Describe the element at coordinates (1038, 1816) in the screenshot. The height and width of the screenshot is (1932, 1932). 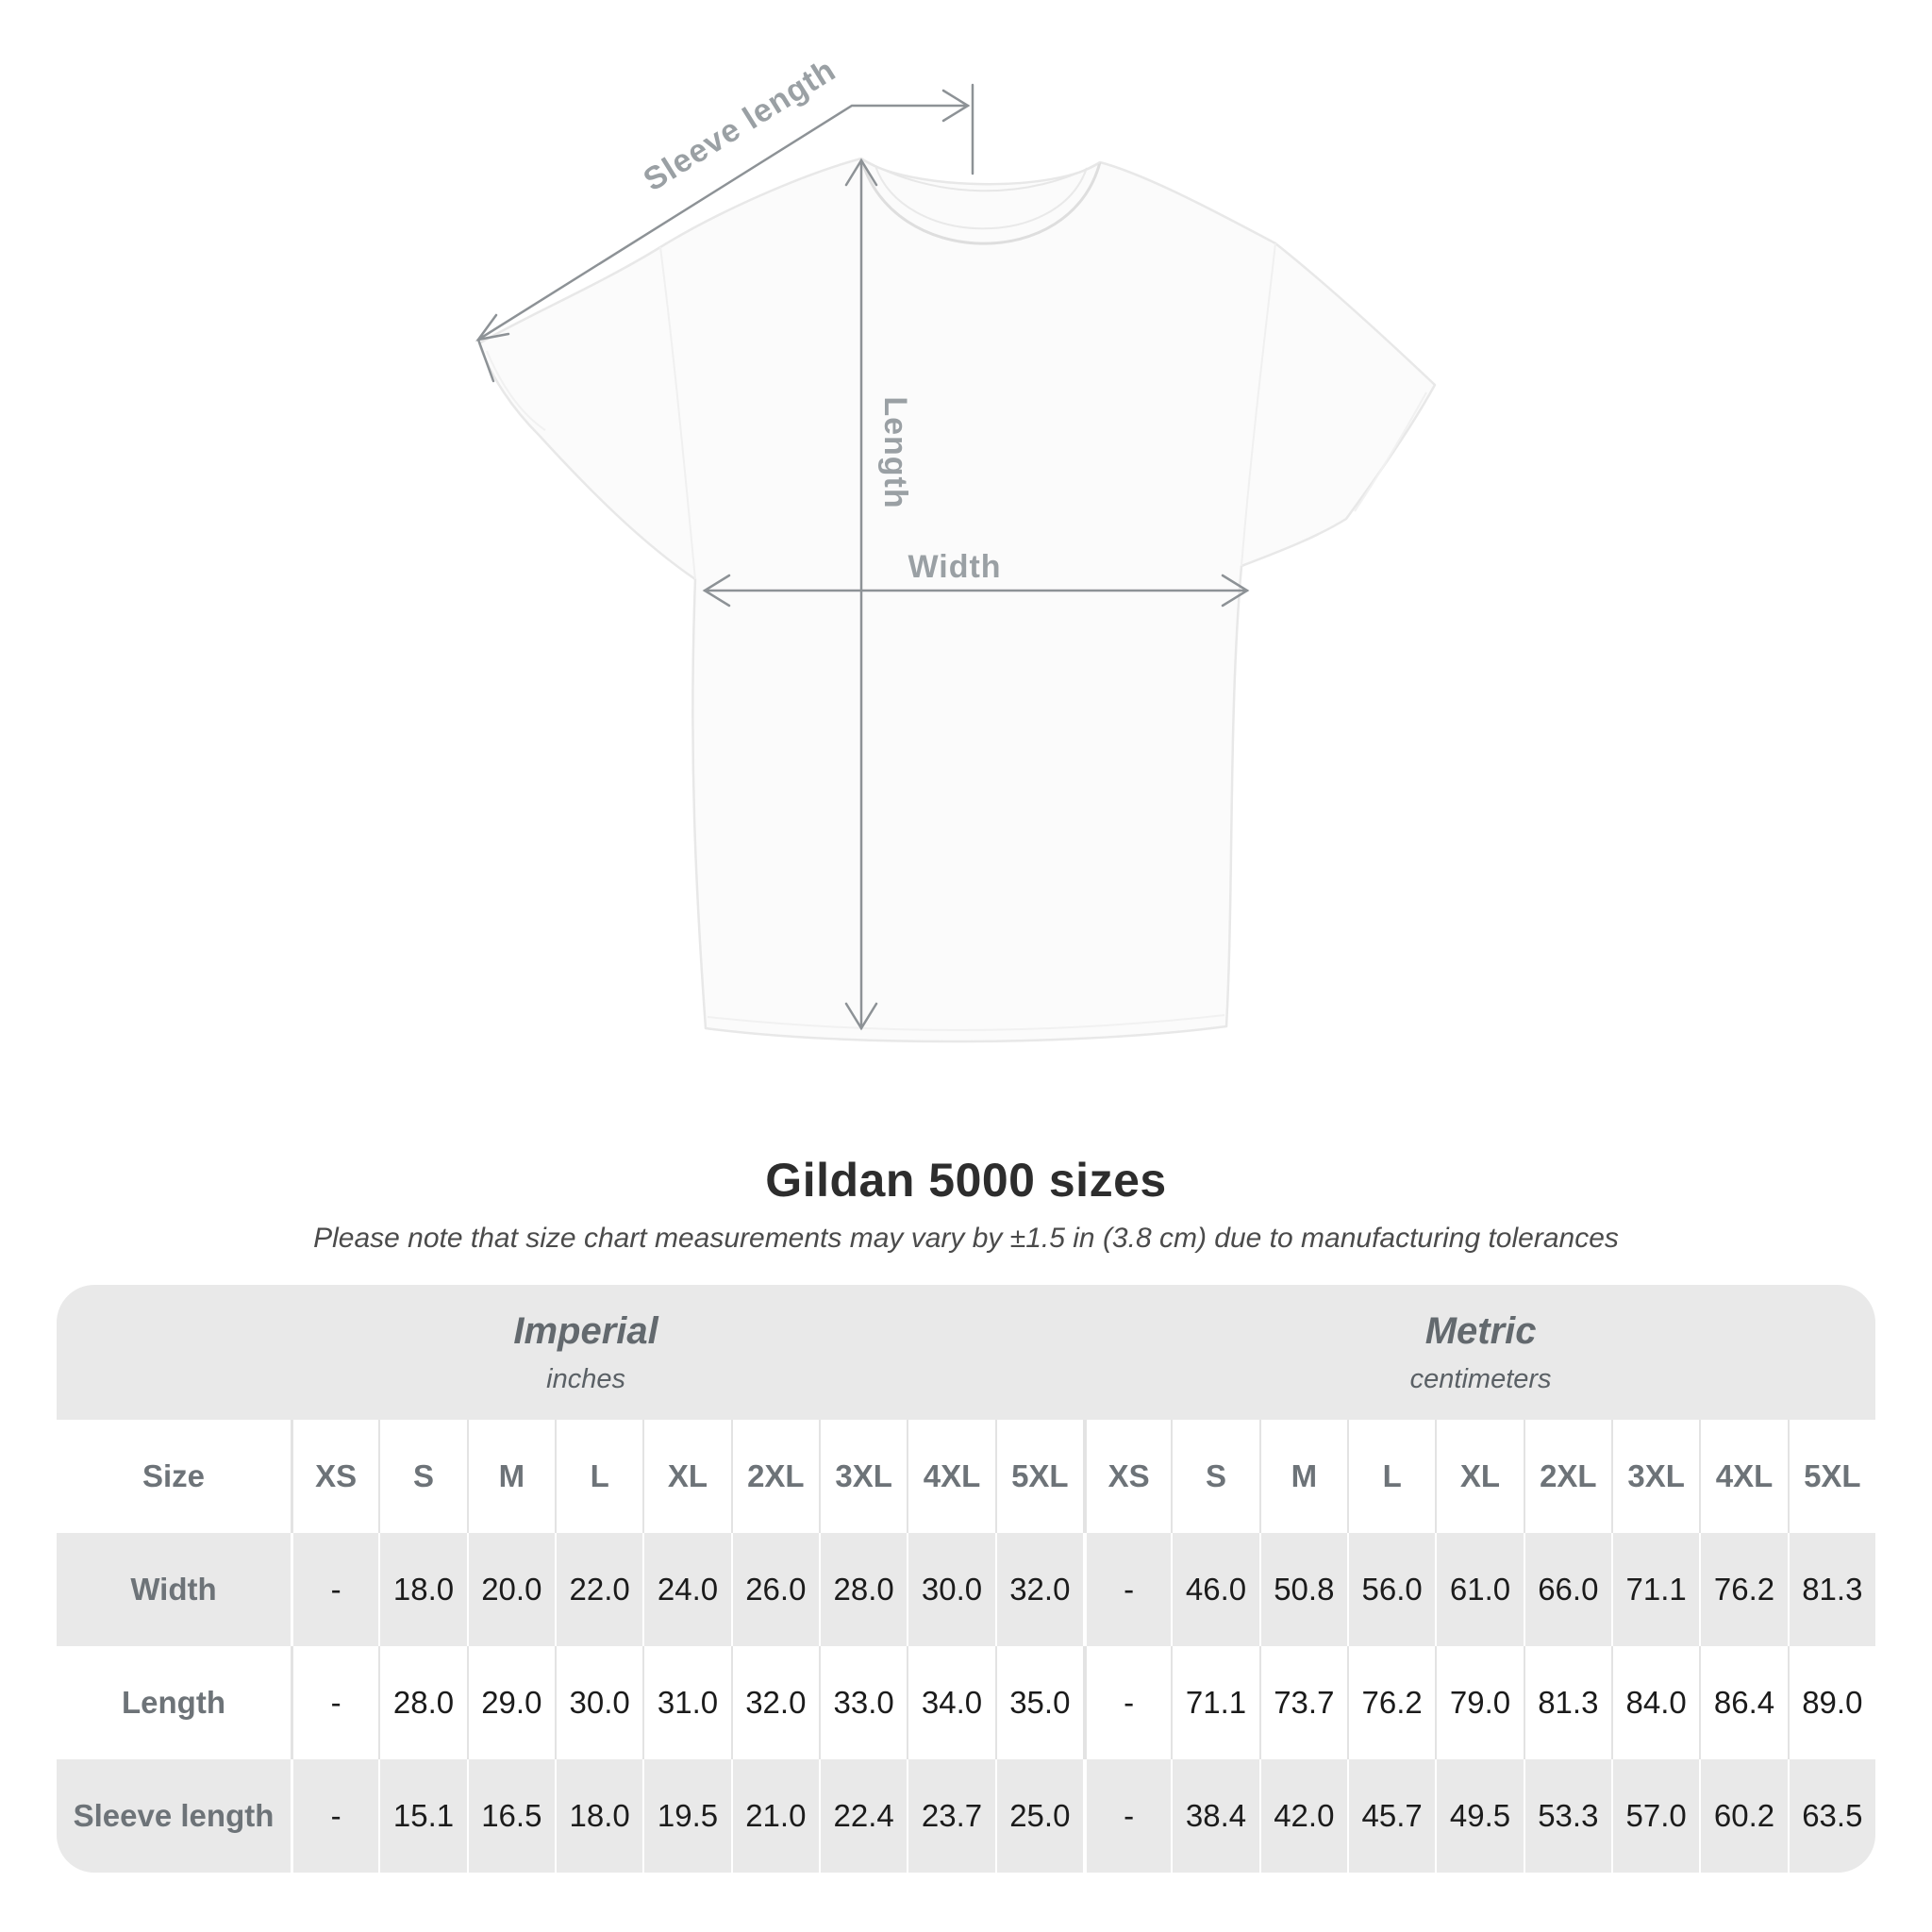
I see `table-cell: 25.0` at that location.